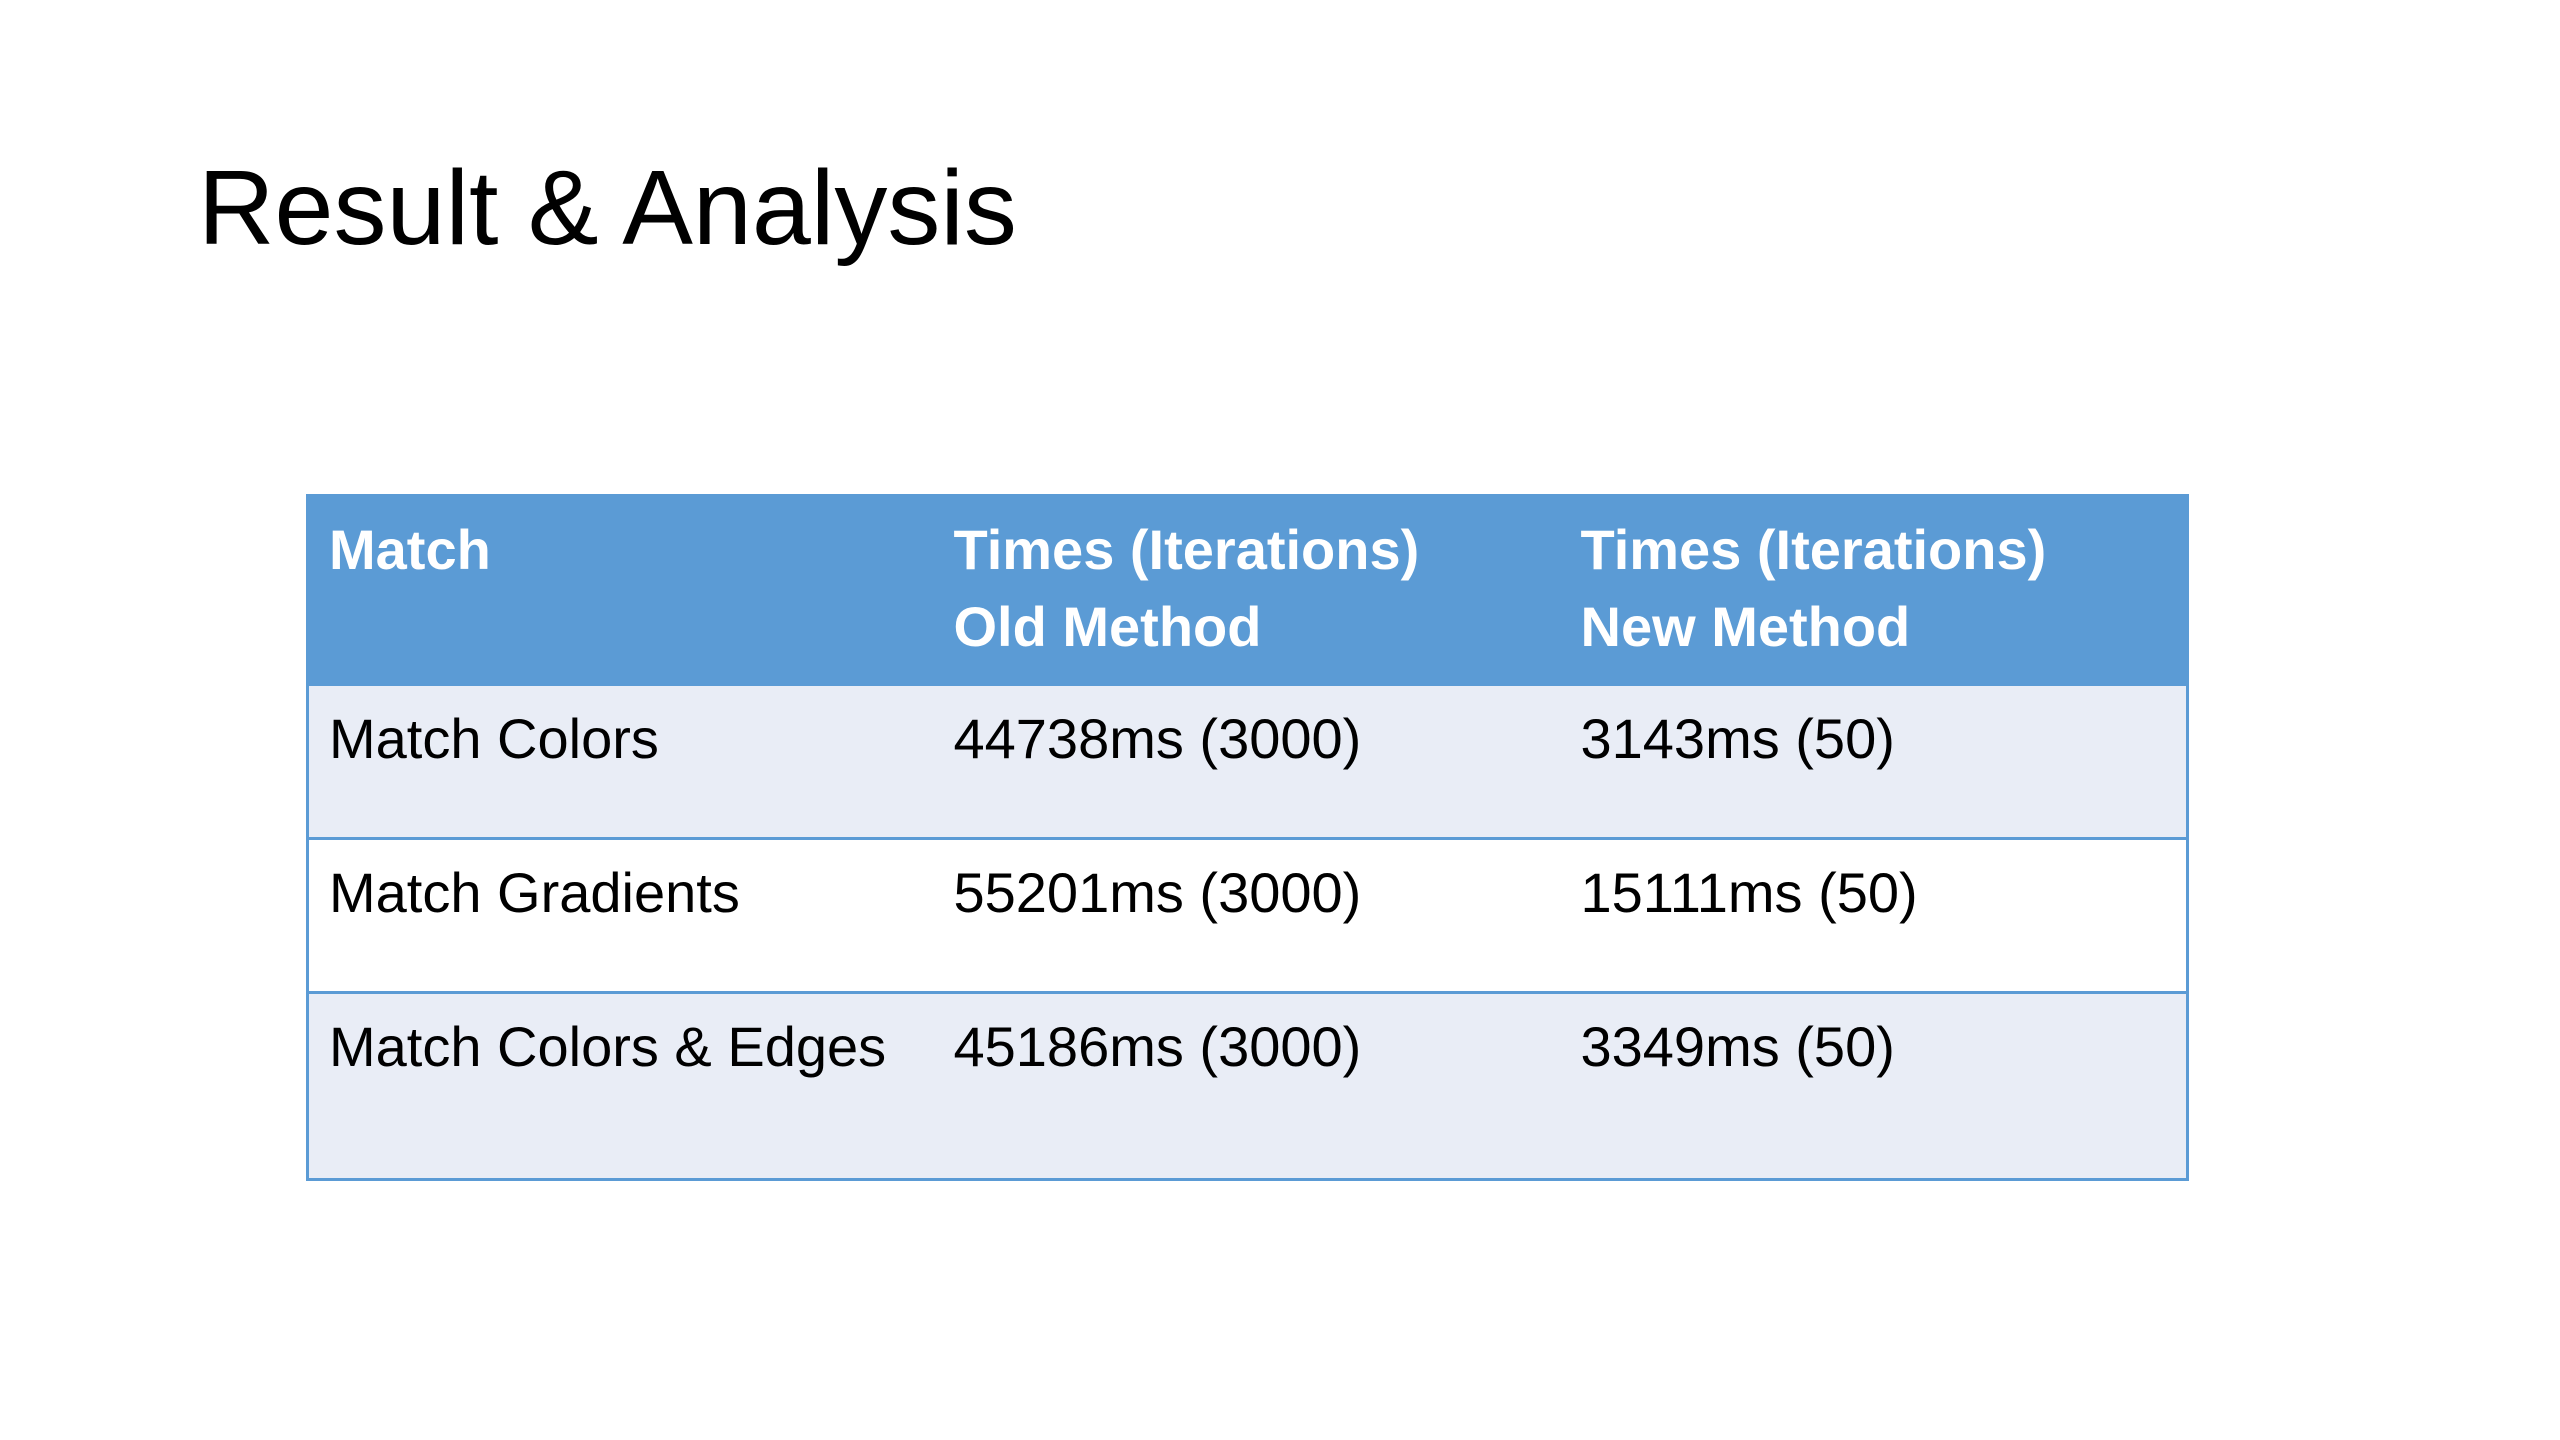  I want to click on cell-match: Match Gradients, so click(534, 892).